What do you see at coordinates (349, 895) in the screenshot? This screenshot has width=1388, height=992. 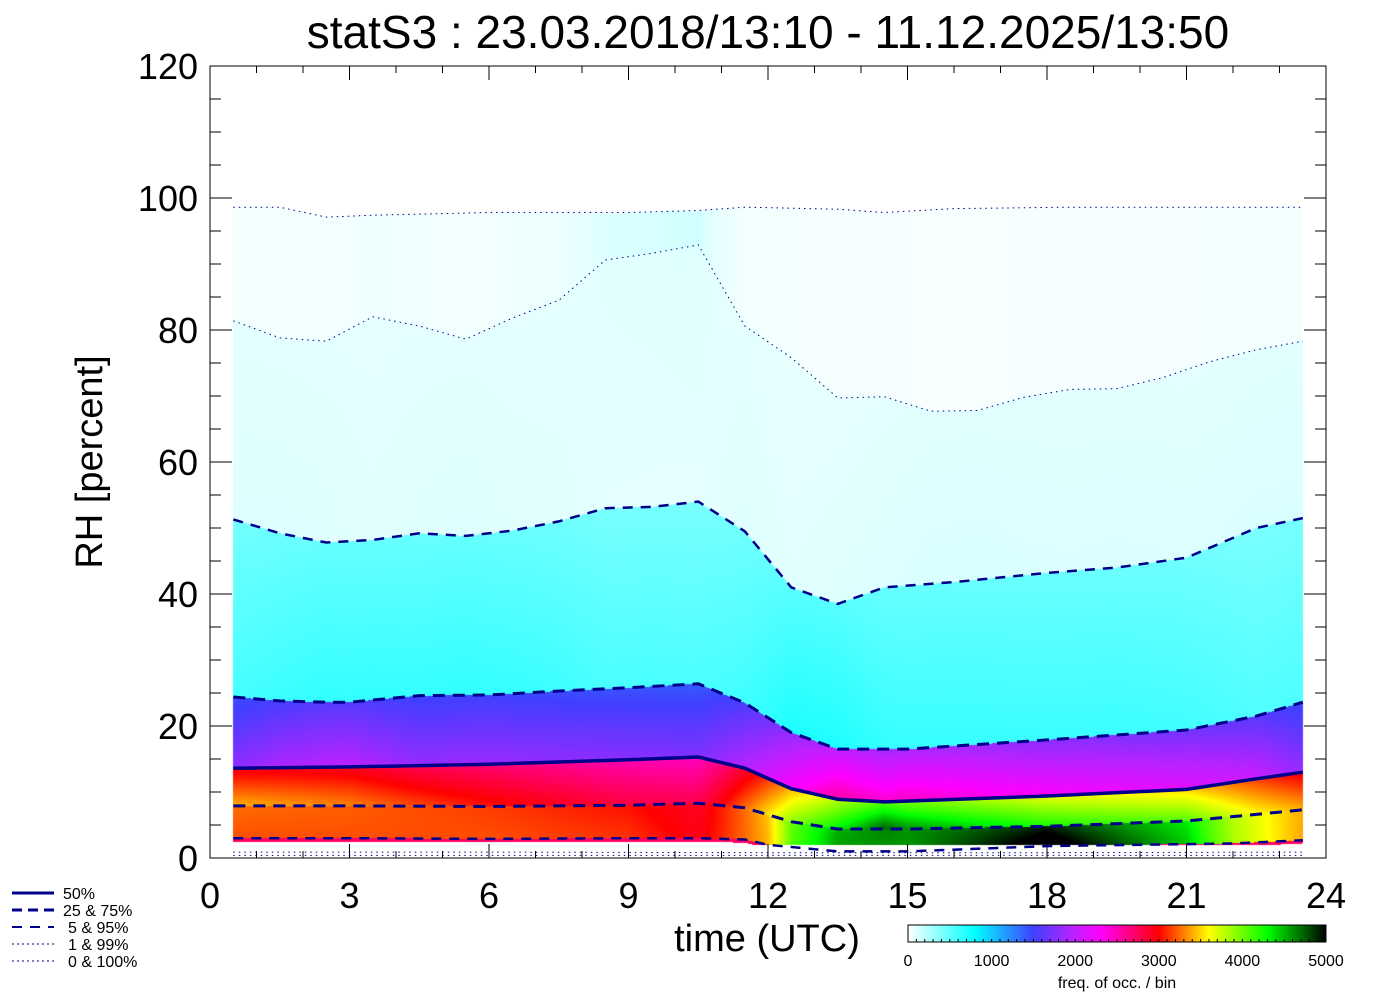 I see `x-tick-label: 3` at bounding box center [349, 895].